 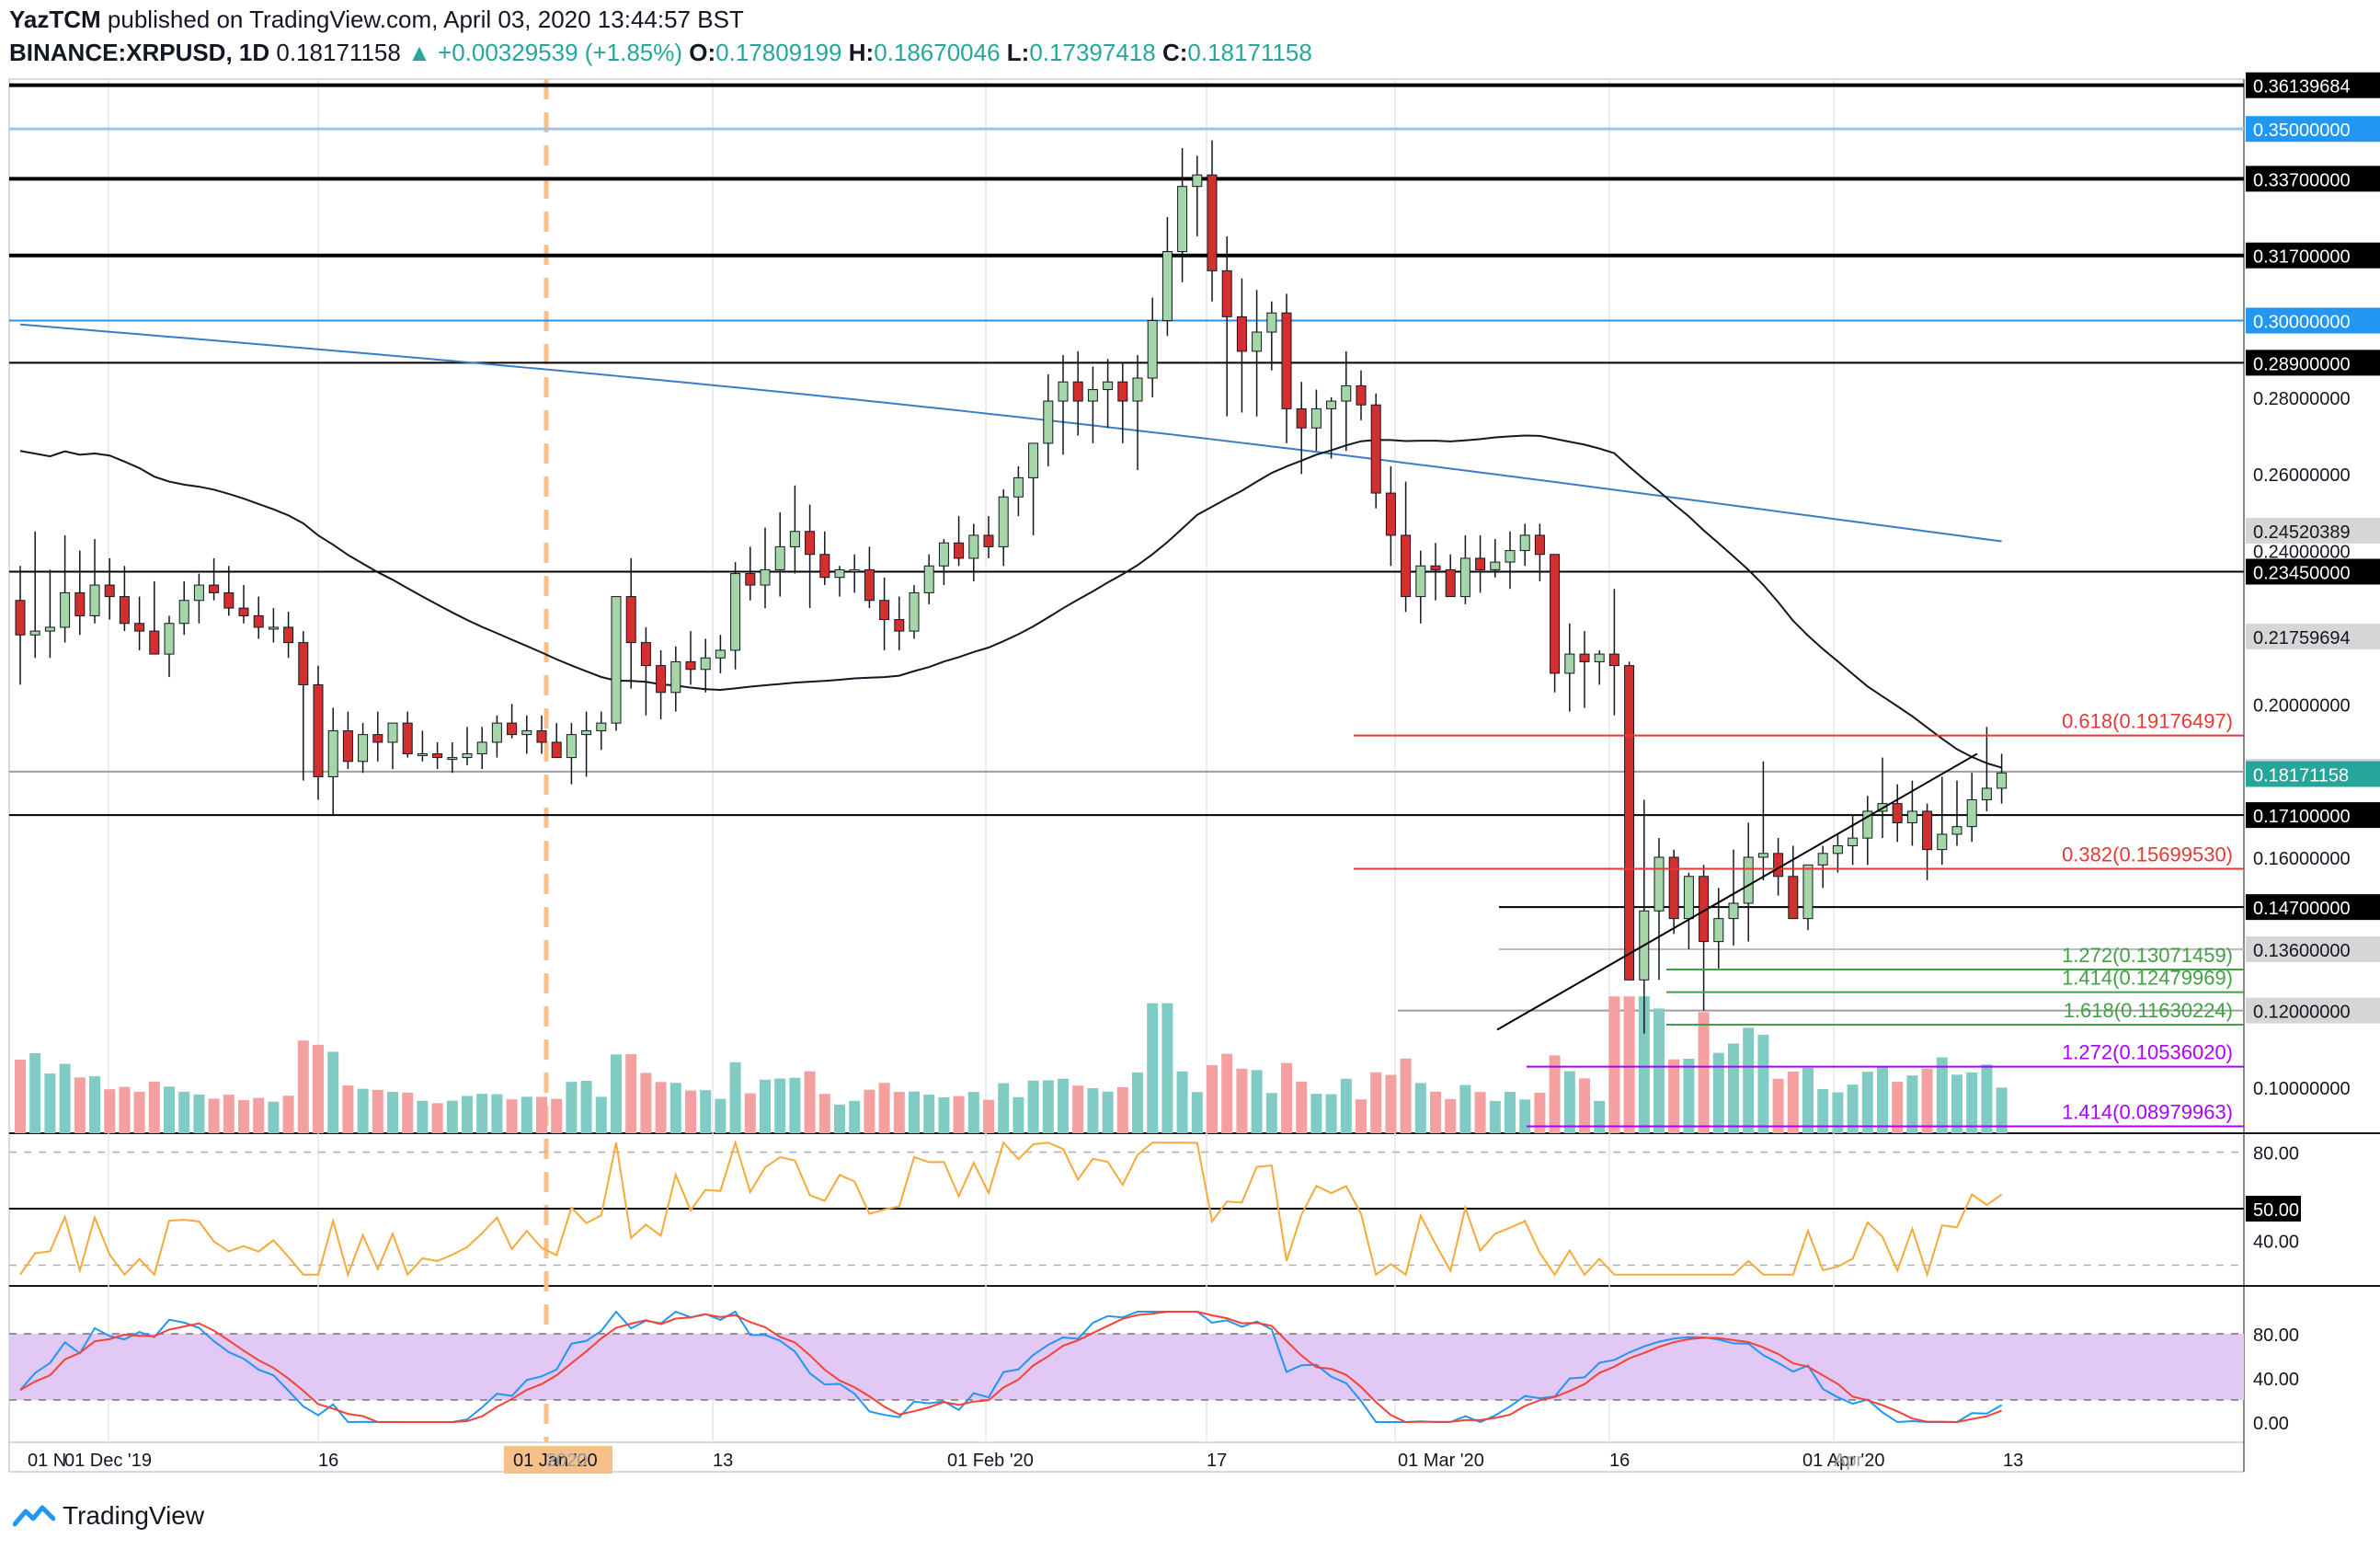 What do you see at coordinates (2302, 87) in the screenshot?
I see `price-axis-label: 0.36139684` at bounding box center [2302, 87].